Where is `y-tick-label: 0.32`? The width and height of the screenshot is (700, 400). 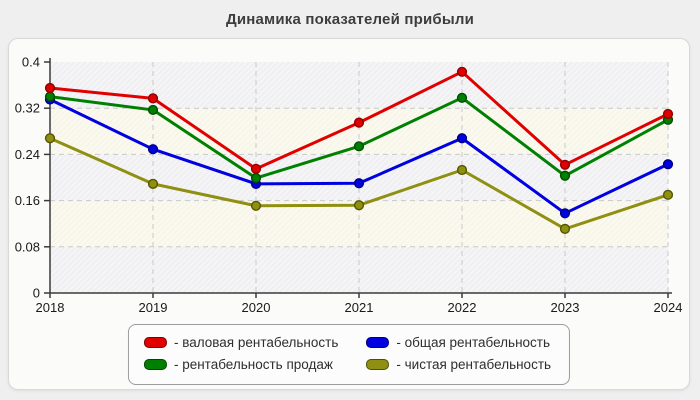 y-tick-label: 0.32 is located at coordinates (27, 108).